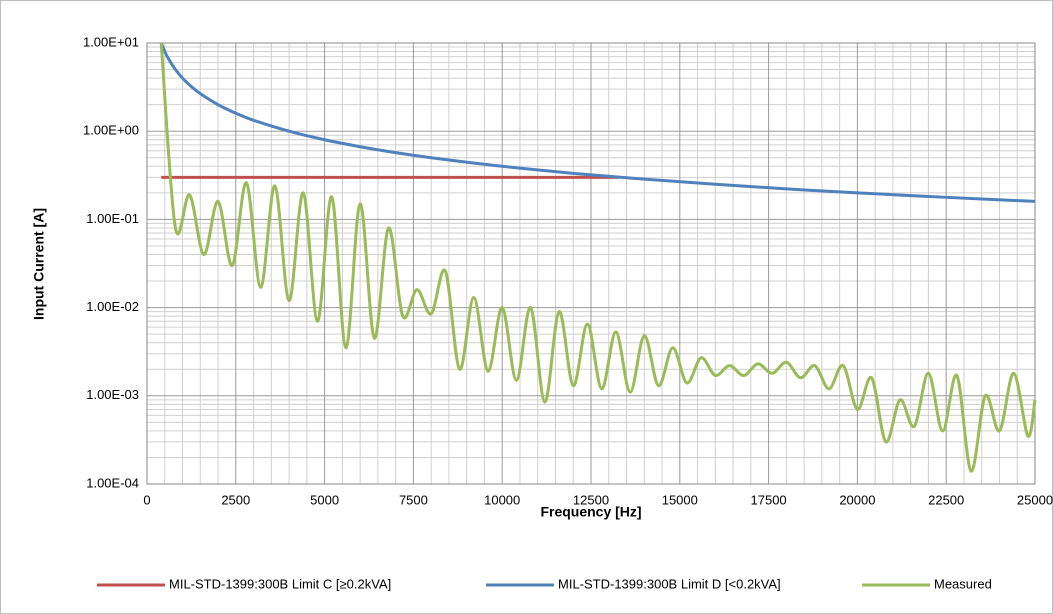 The image size is (1053, 614). Describe the element at coordinates (235, 499) in the screenshot. I see `x-tick-label: 2500` at that location.